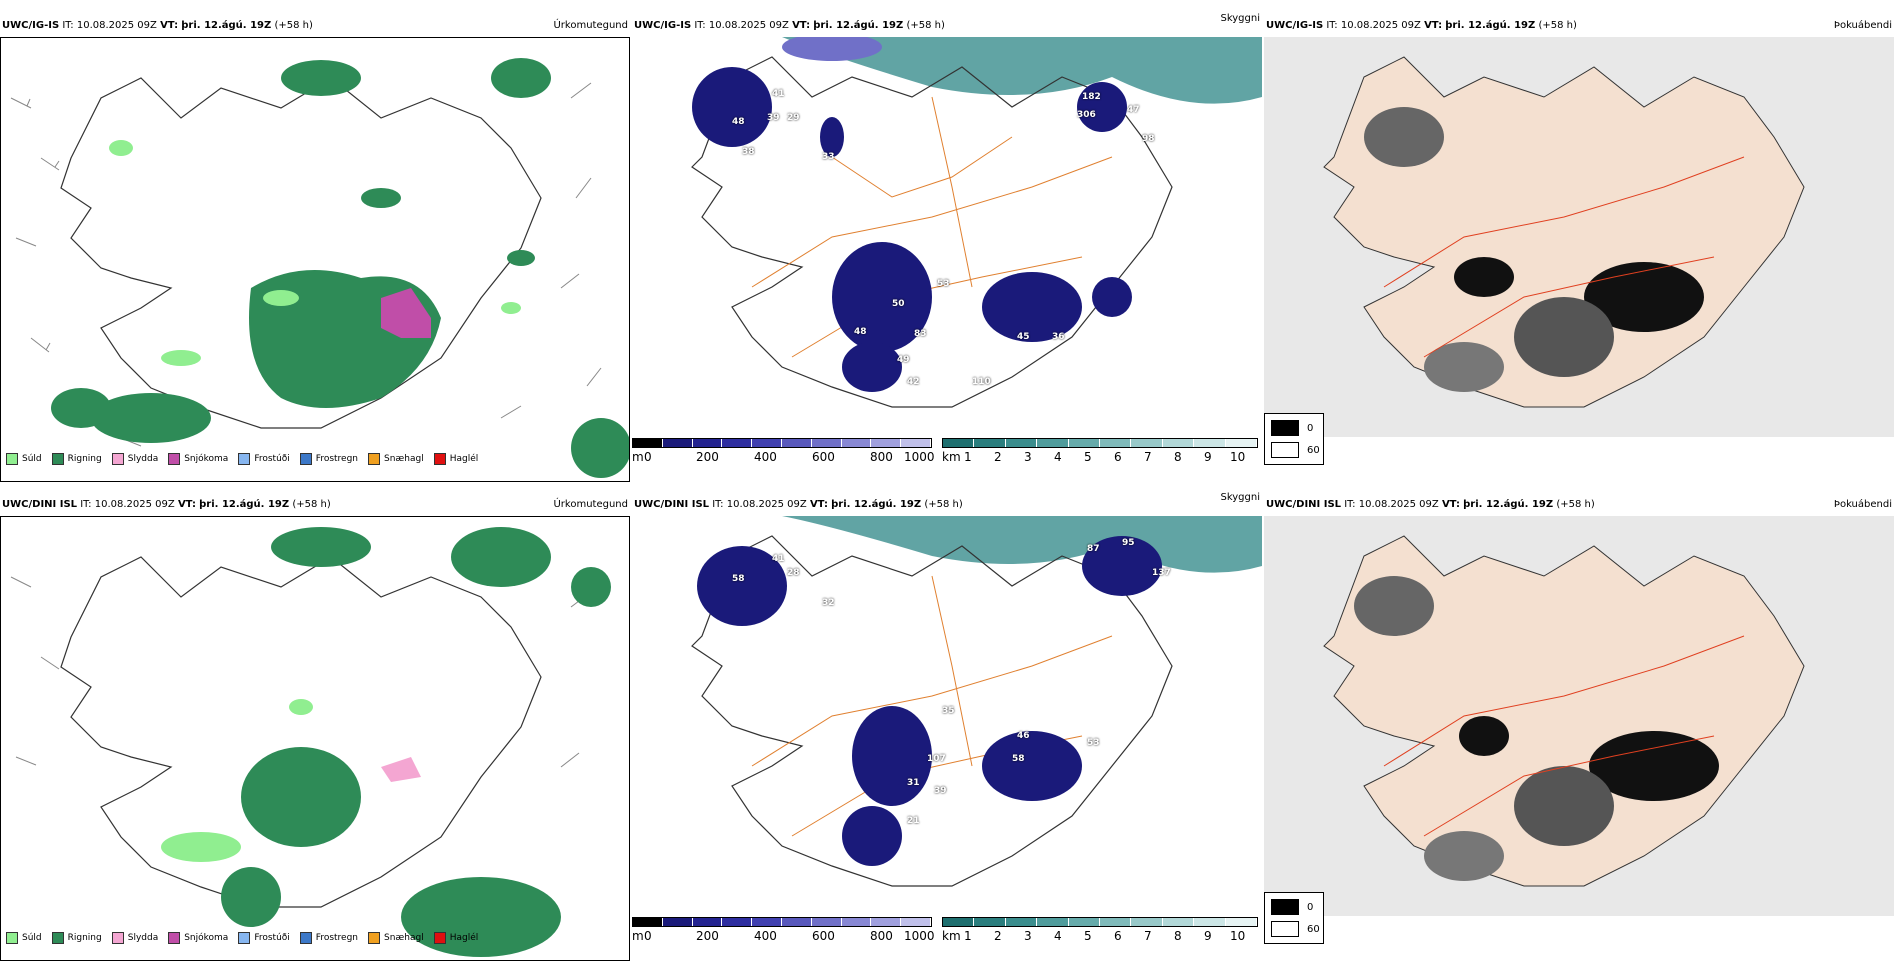 The width and height of the screenshot is (1900, 961). Describe the element at coordinates (898, 304) in the screenshot. I see `ceiling-value: 50` at that location.